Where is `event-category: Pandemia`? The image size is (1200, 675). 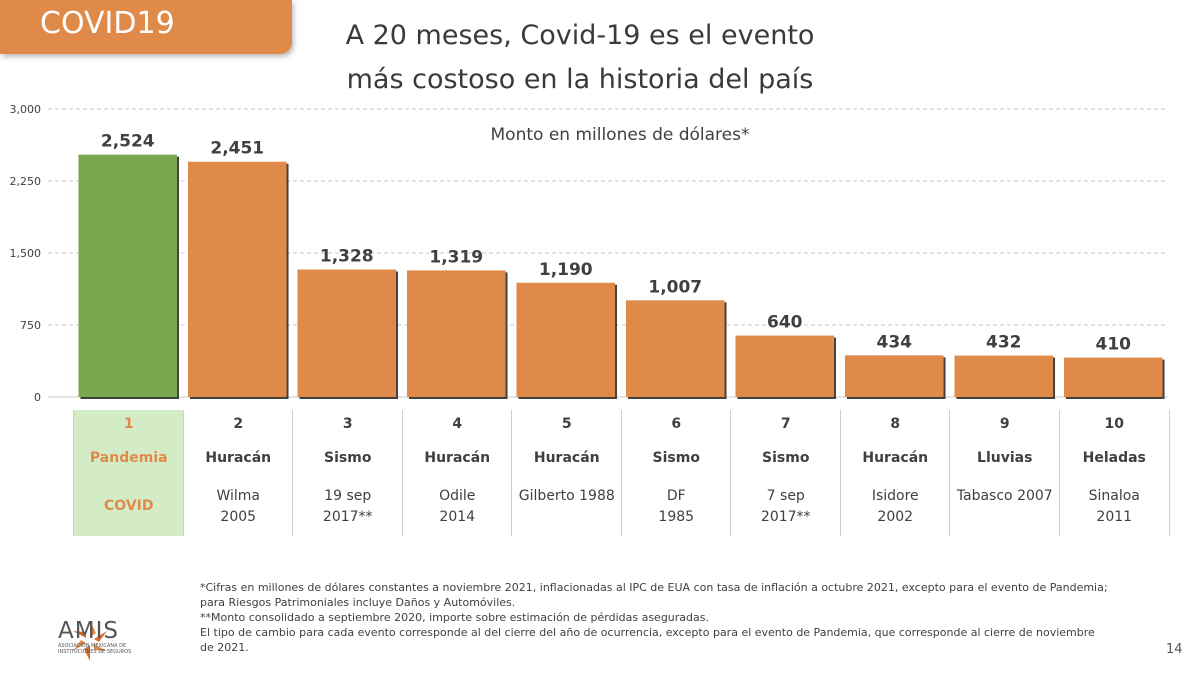
event-category: Pandemia is located at coordinates (128, 458).